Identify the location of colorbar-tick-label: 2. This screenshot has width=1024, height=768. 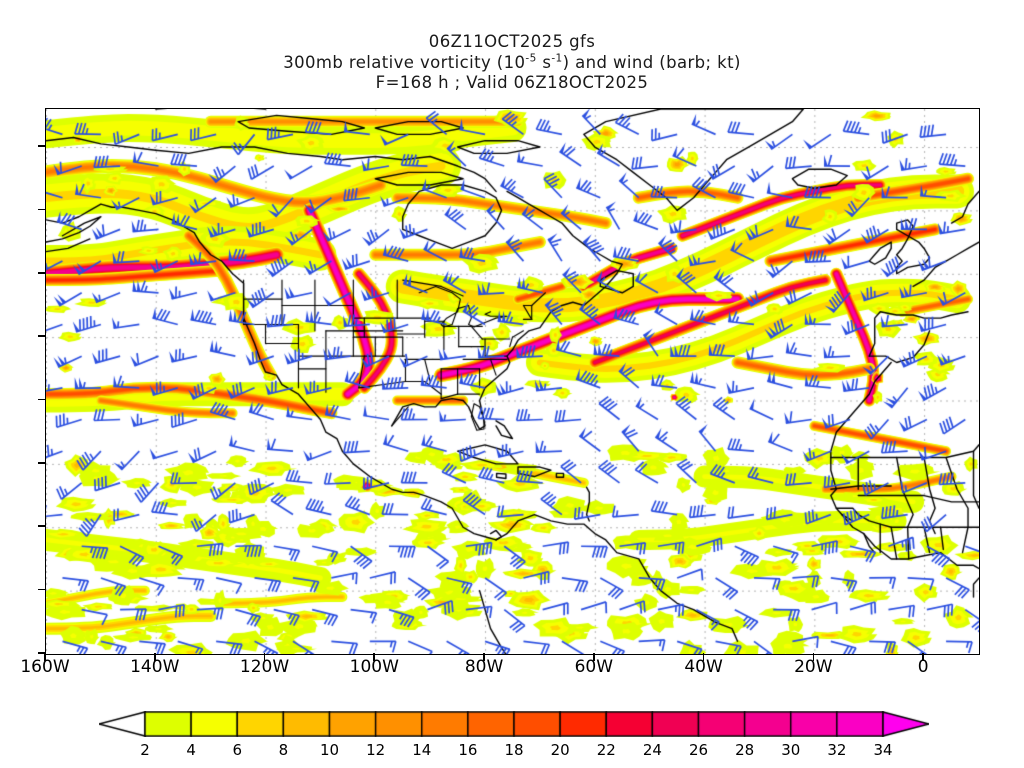
(145, 750).